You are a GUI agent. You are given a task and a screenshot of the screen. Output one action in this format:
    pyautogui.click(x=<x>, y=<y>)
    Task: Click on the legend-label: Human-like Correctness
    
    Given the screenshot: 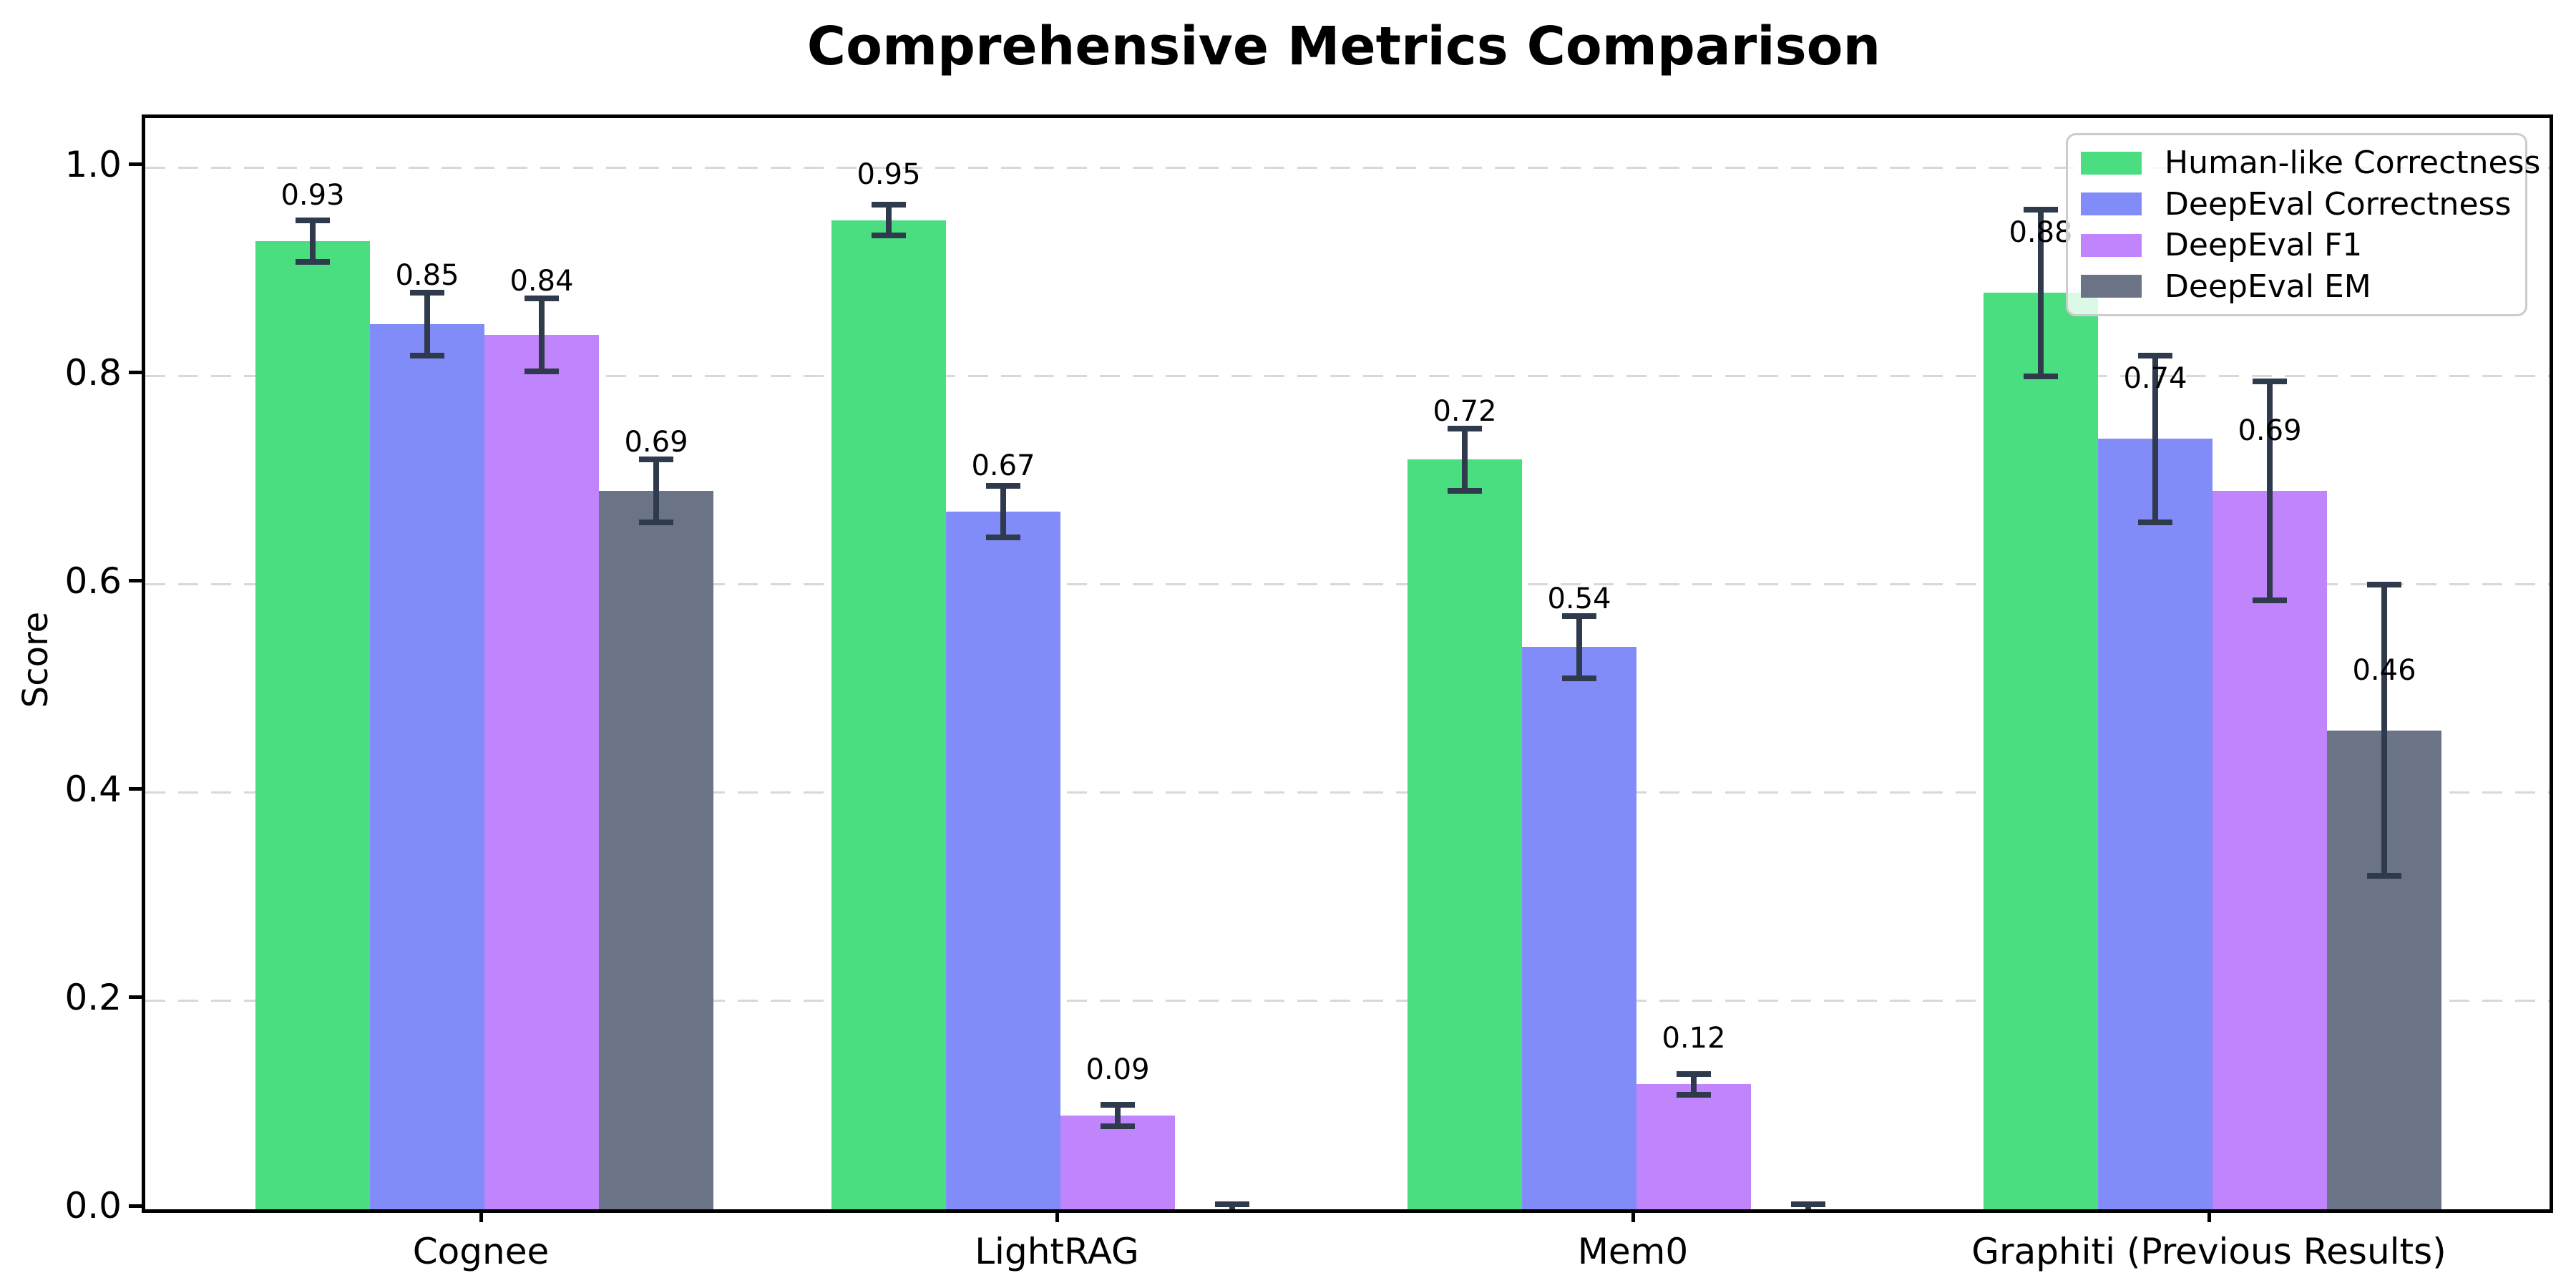 What is the action you would take?
    pyautogui.click(x=2353, y=163)
    